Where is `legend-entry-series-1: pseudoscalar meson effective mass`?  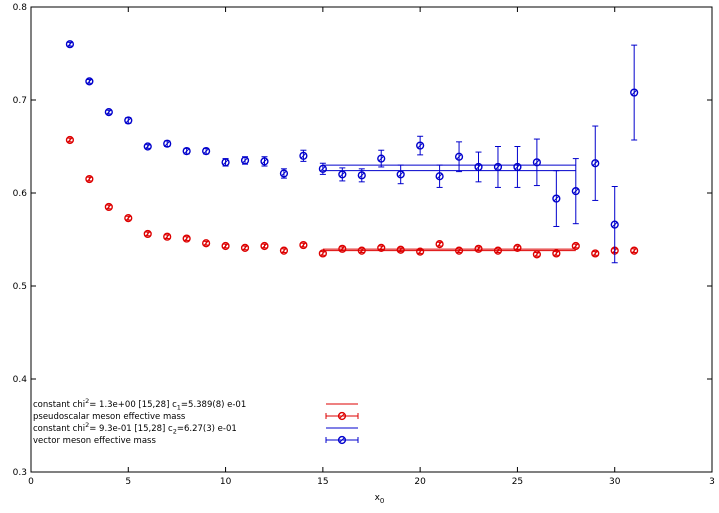
legend-entry-series-1: pseudoscalar meson effective mass is located at coordinates (109, 417).